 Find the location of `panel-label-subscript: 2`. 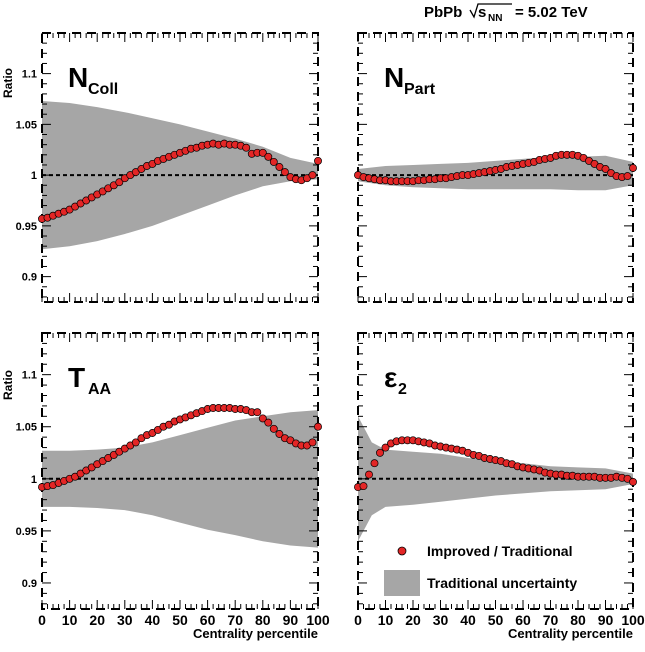

panel-label-subscript: 2 is located at coordinates (402, 389).